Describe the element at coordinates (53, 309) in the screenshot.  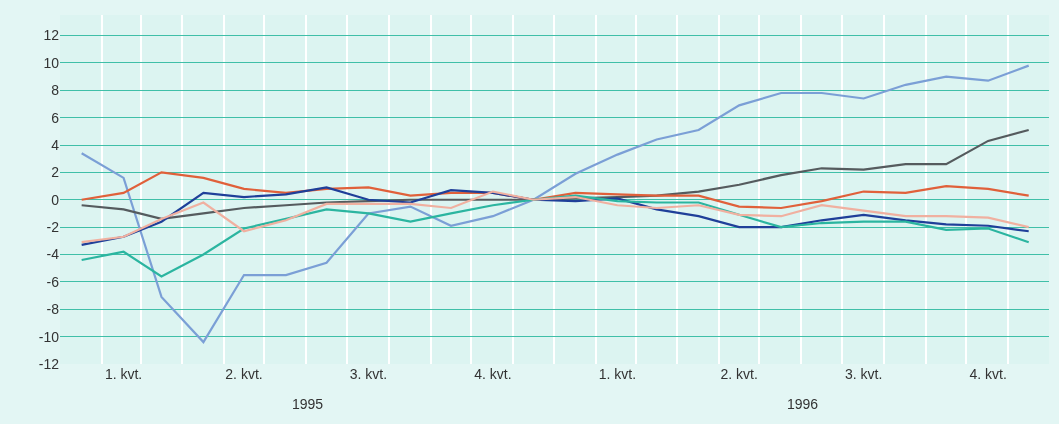
I see `y-tick-label: -8` at that location.